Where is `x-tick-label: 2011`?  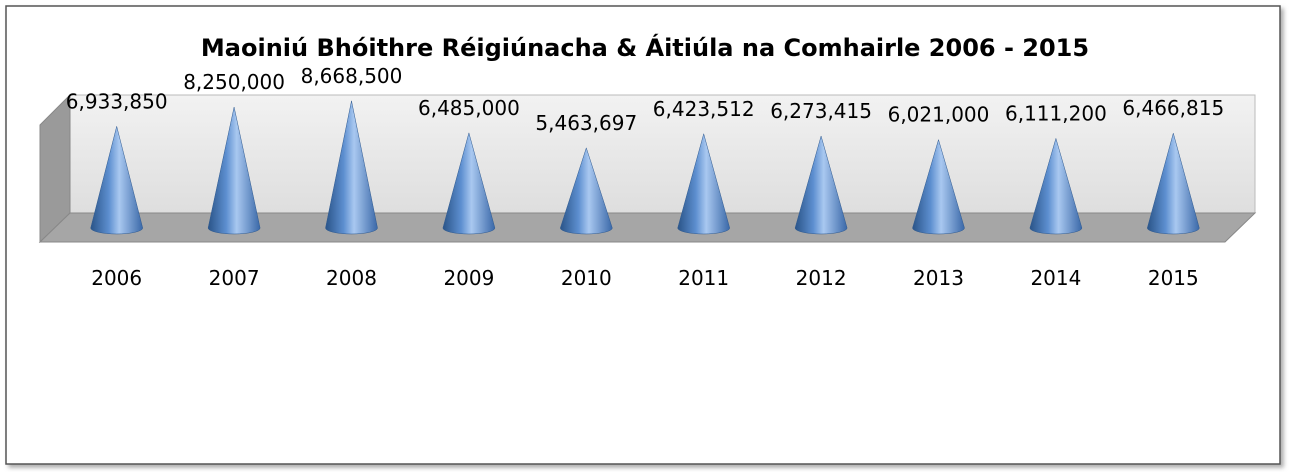 x-tick-label: 2011 is located at coordinates (703, 278).